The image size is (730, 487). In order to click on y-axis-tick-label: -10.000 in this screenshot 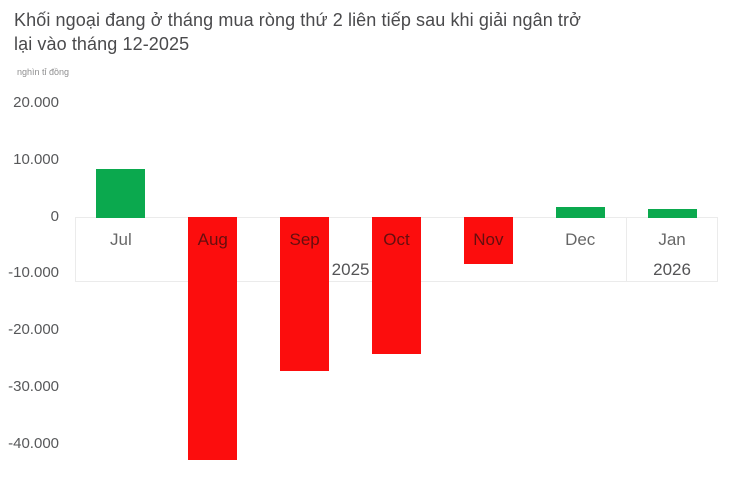, I will do `click(33, 273)`.